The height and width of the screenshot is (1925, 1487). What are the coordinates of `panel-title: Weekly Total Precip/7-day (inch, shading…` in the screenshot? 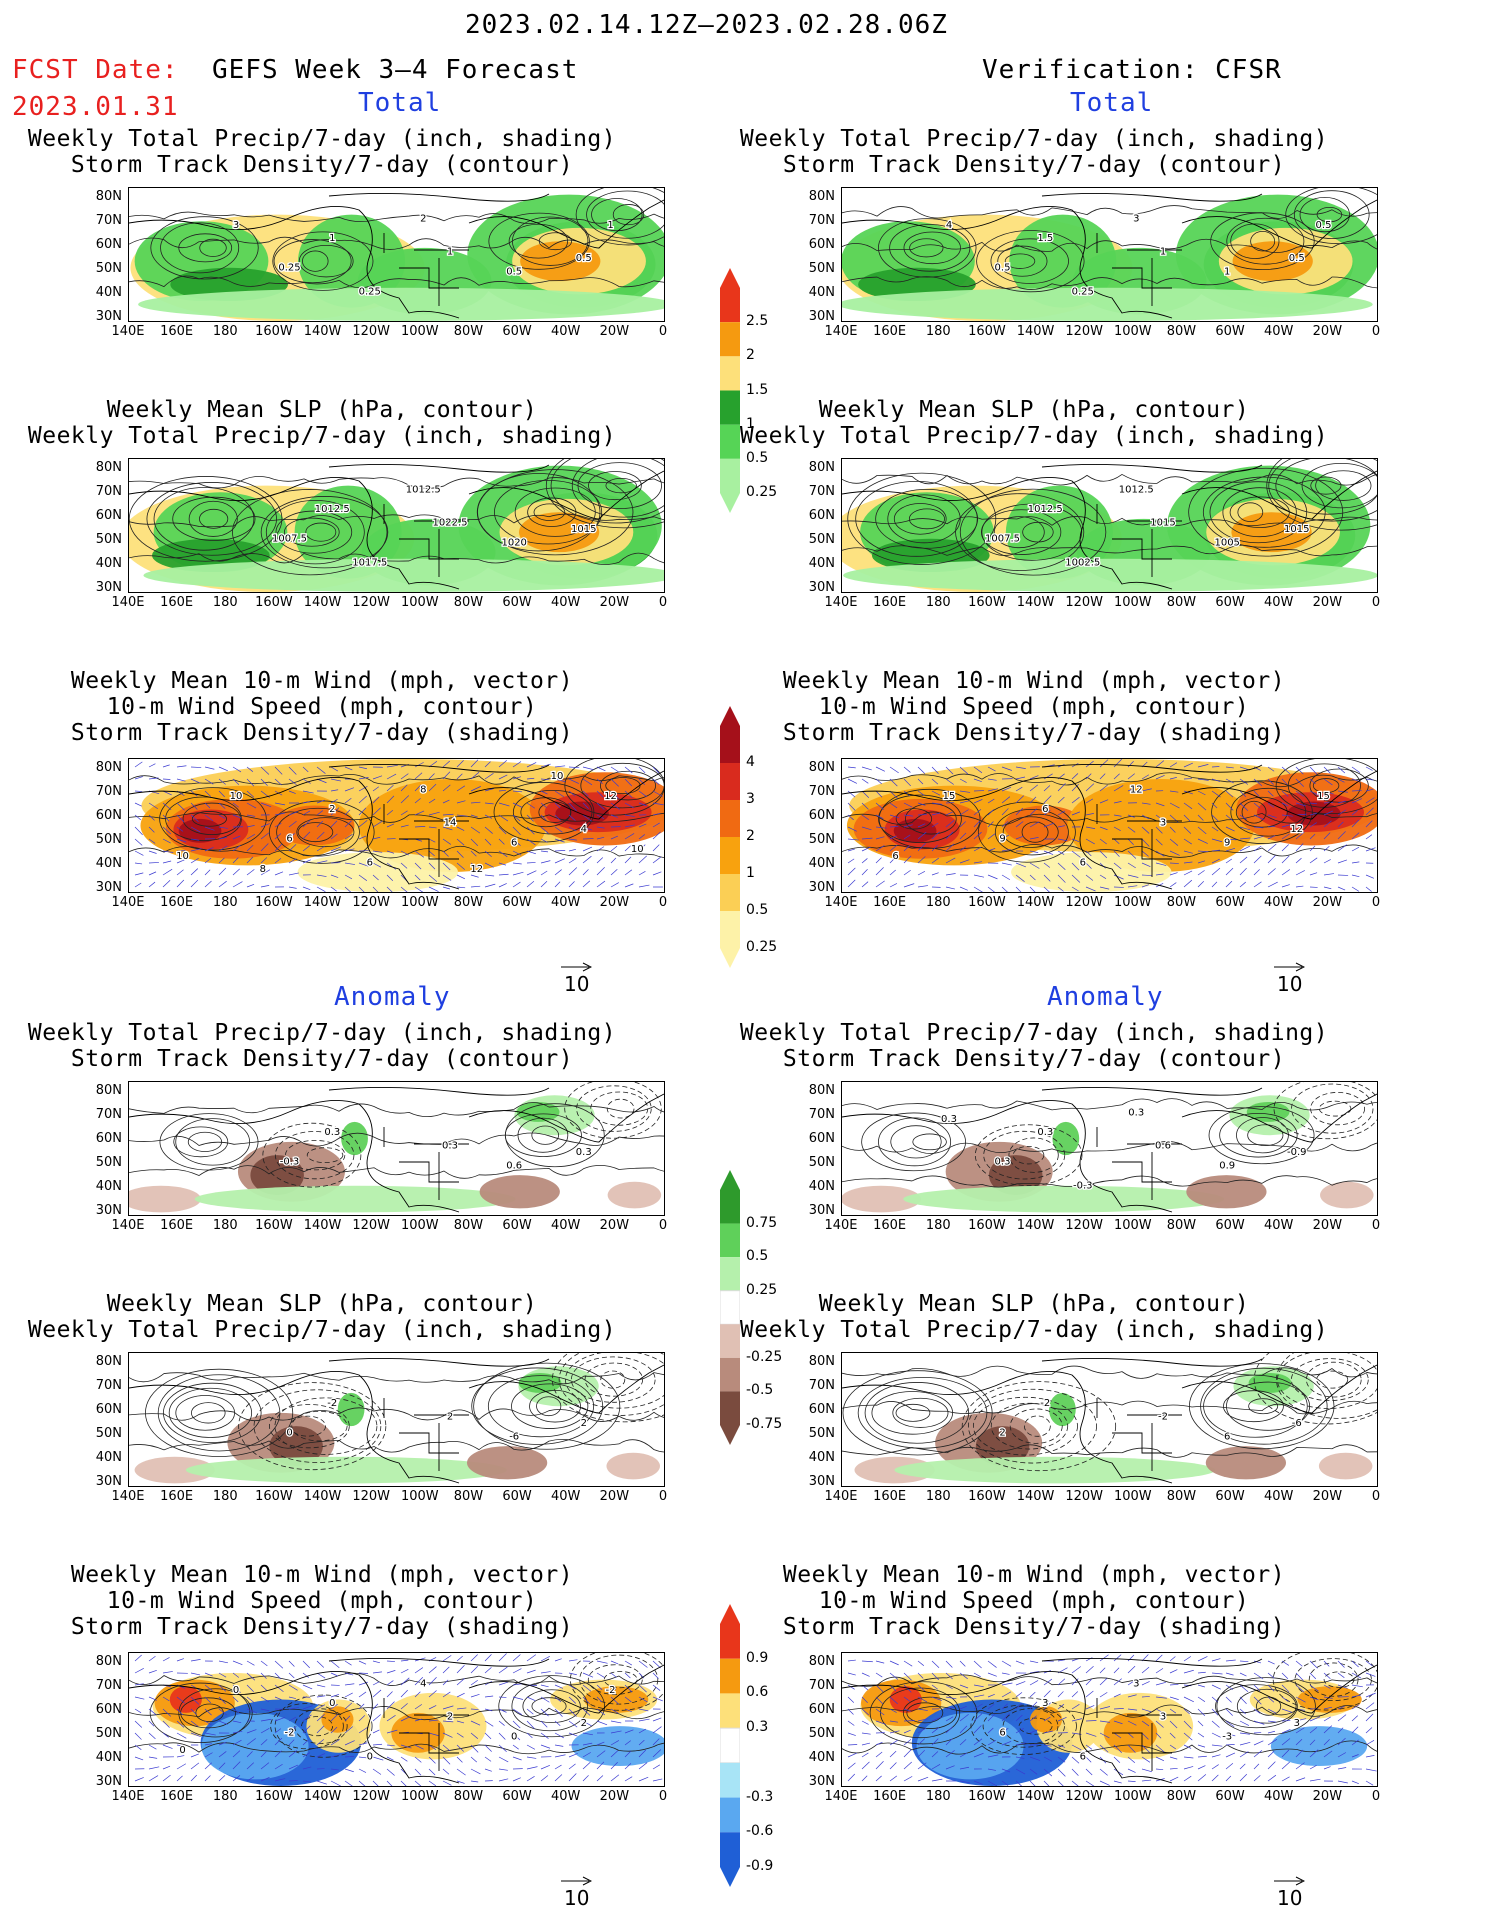 It's located at (322, 152).